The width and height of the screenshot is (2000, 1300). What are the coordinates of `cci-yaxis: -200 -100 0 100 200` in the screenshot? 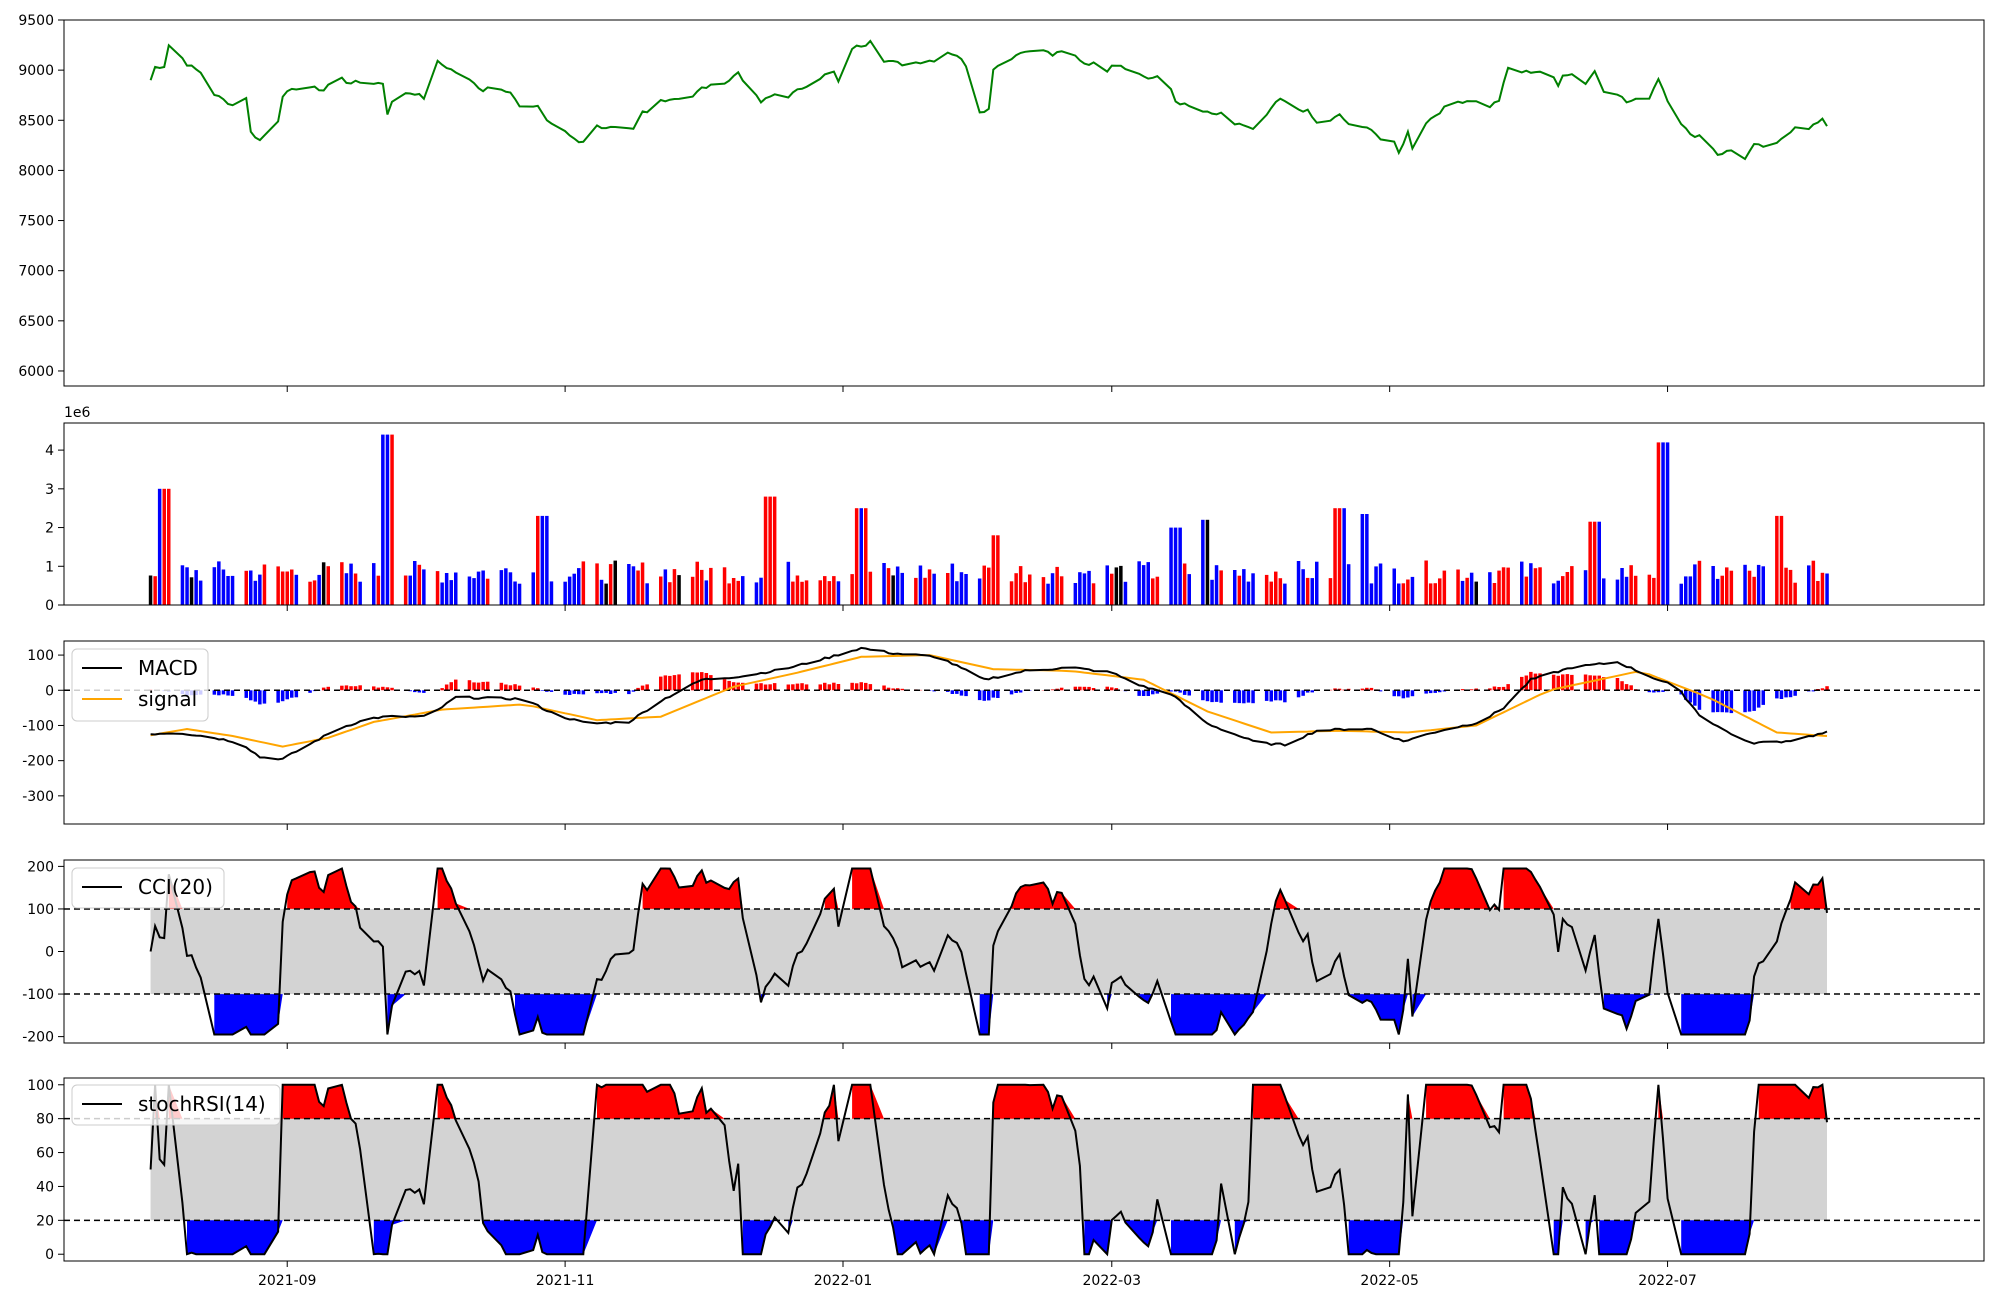 It's located at (43, 952).